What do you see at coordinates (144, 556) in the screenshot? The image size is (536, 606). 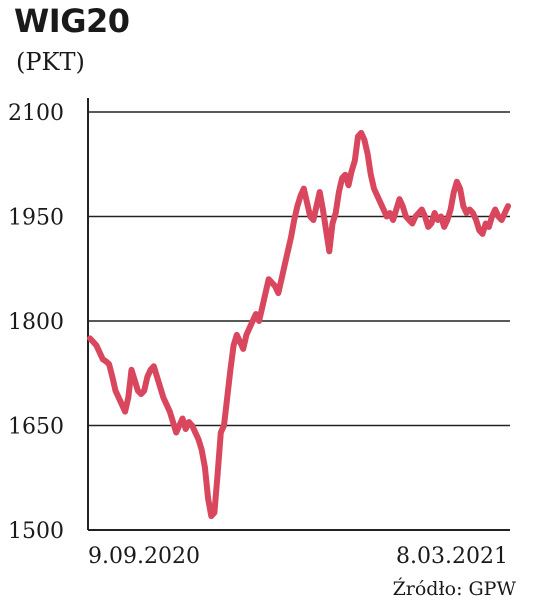 I see `x-tick-label-start: 9.09.2020` at bounding box center [144, 556].